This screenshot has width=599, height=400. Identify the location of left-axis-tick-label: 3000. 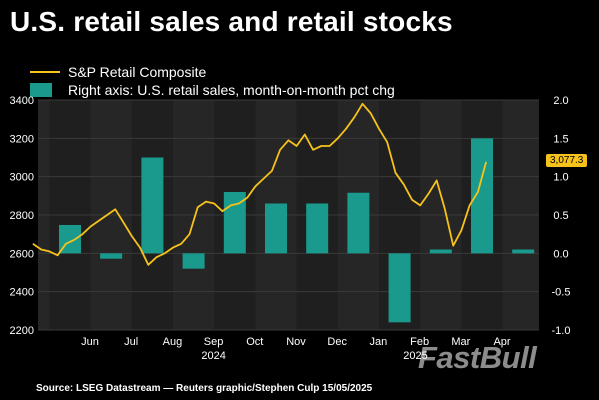
(22, 178).